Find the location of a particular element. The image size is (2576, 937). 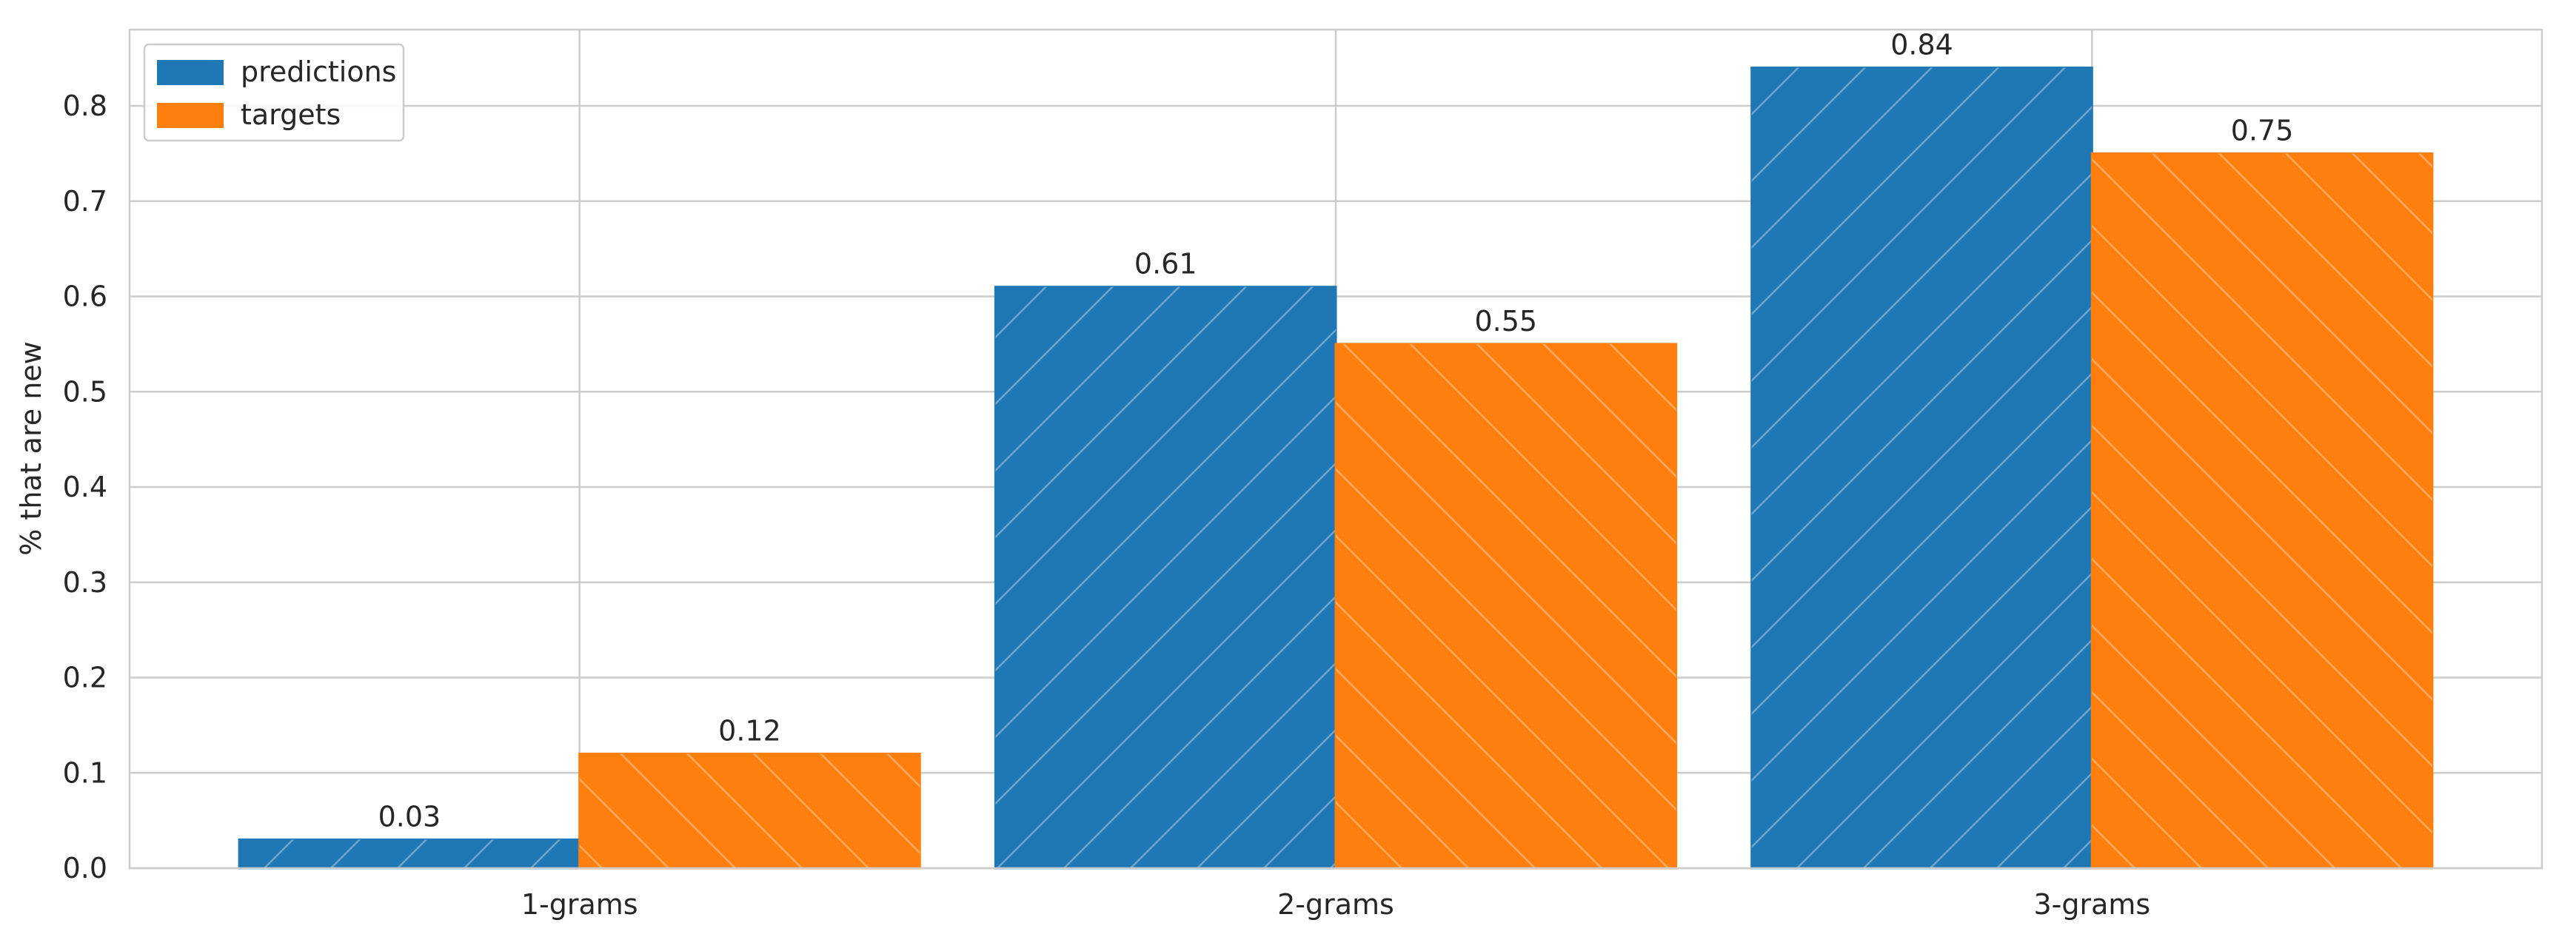

y-tick-label: 0.5 is located at coordinates (85, 391).